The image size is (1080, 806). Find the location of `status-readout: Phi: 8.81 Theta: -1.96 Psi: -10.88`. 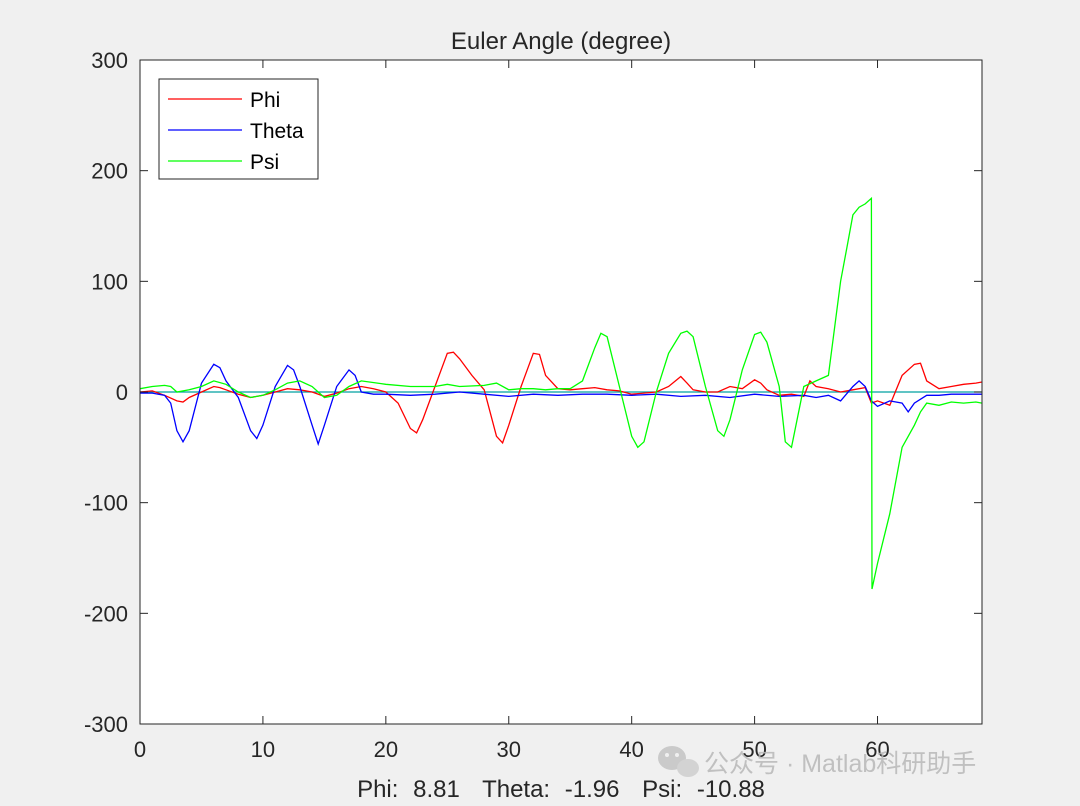

status-readout: Phi: 8.81 Theta: -1.96 Psi: -10.88 is located at coordinates (561, 789).